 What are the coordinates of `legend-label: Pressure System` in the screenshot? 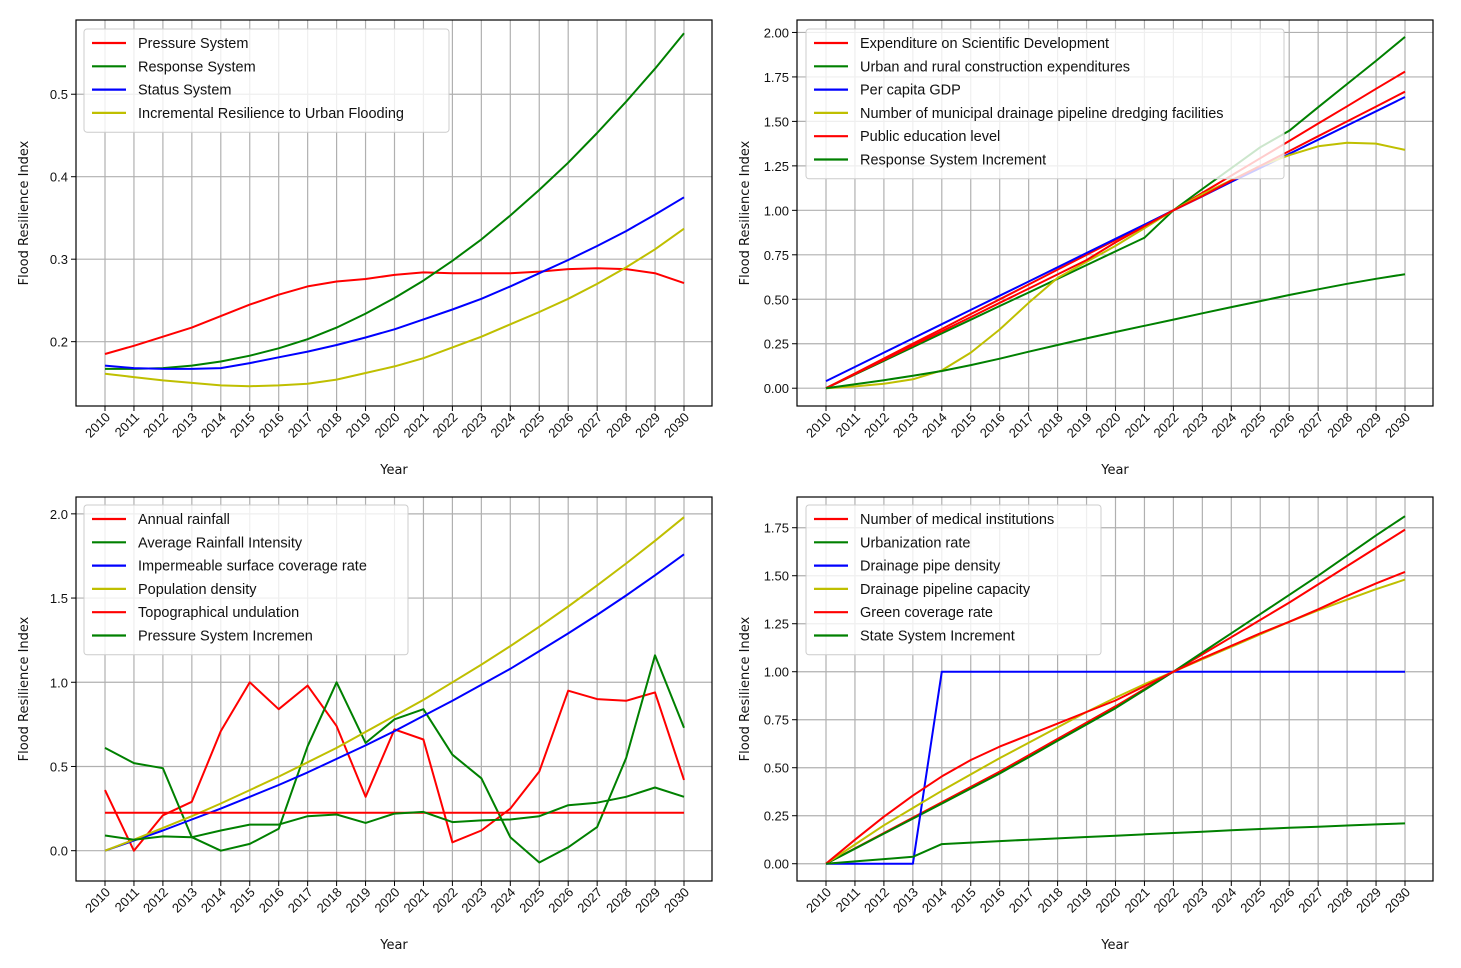 It's located at (193, 44).